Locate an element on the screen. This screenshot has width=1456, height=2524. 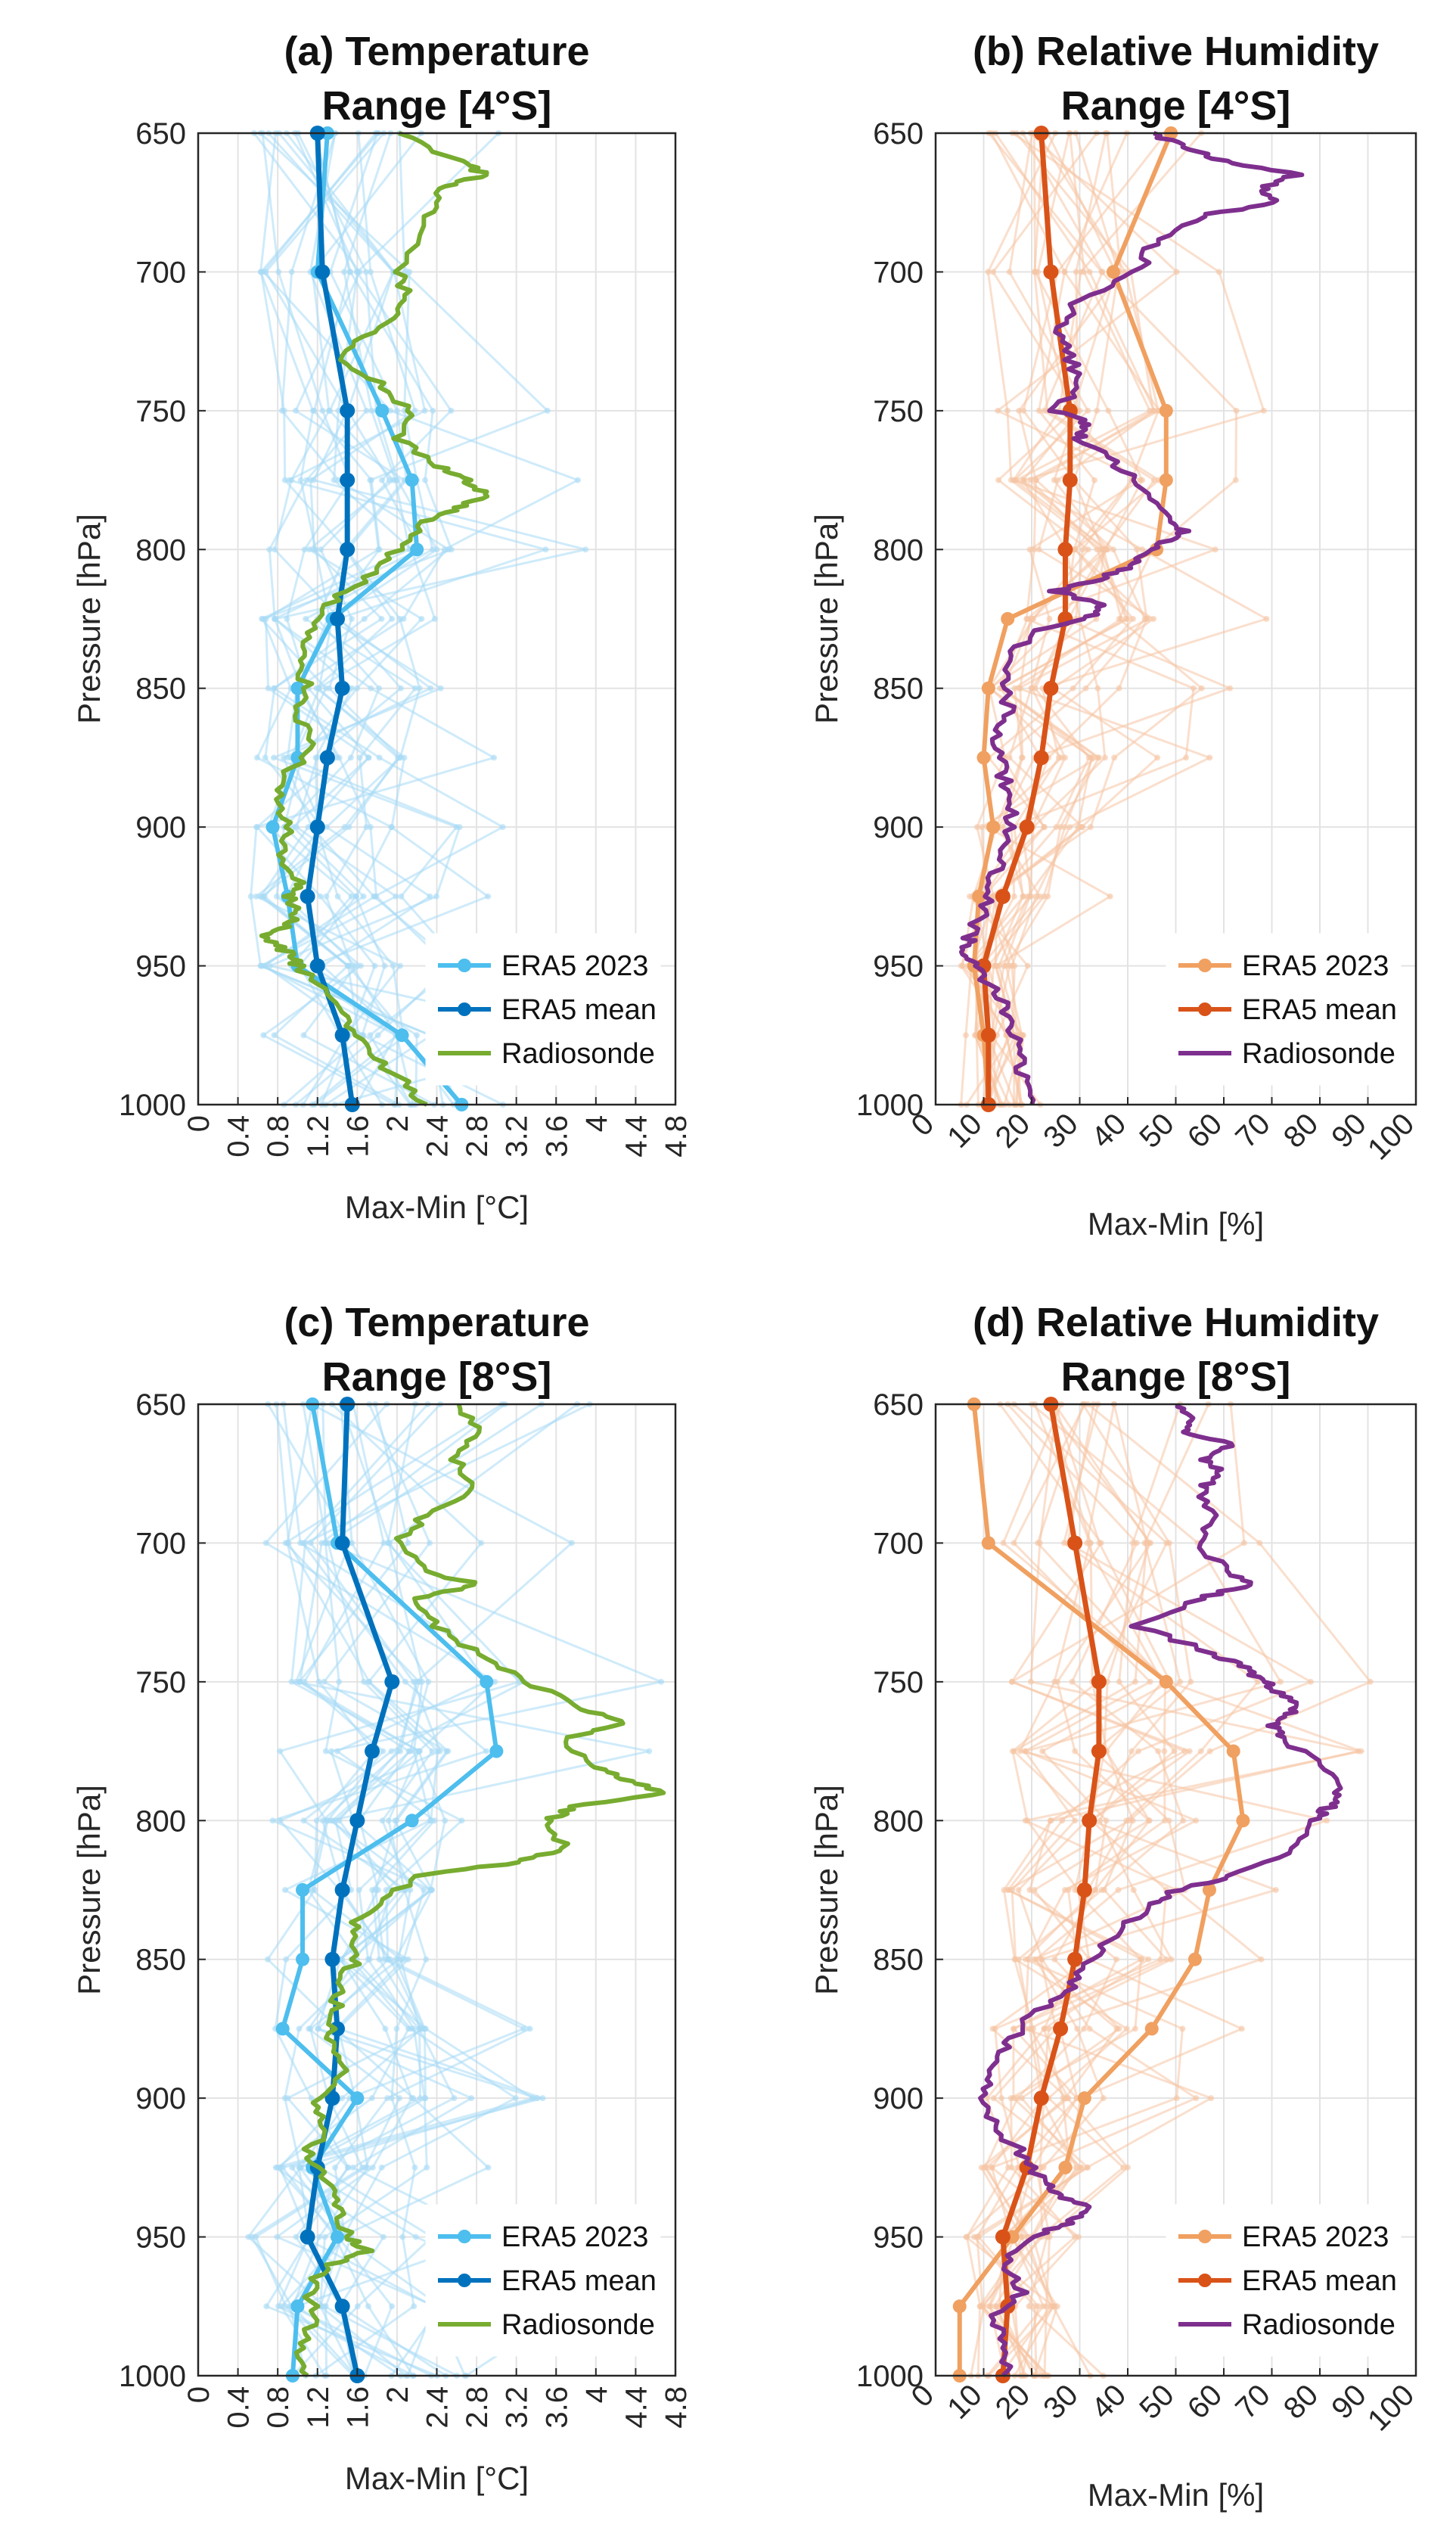
legend-entry-label: ERA5 2023 is located at coordinates (574, 966).